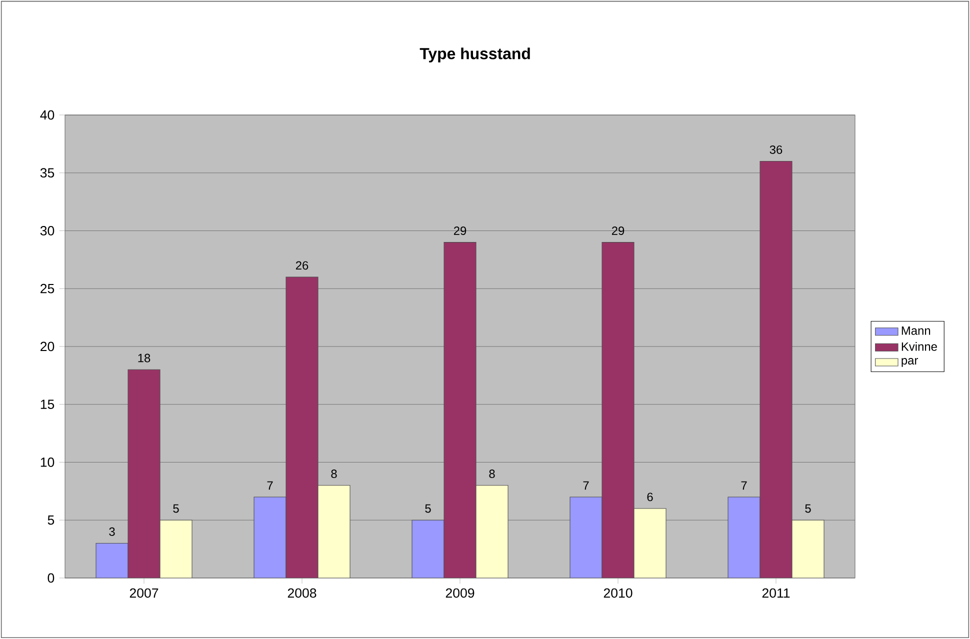 The image size is (970, 639). What do you see at coordinates (910, 362) in the screenshot?
I see `legend-label: par` at bounding box center [910, 362].